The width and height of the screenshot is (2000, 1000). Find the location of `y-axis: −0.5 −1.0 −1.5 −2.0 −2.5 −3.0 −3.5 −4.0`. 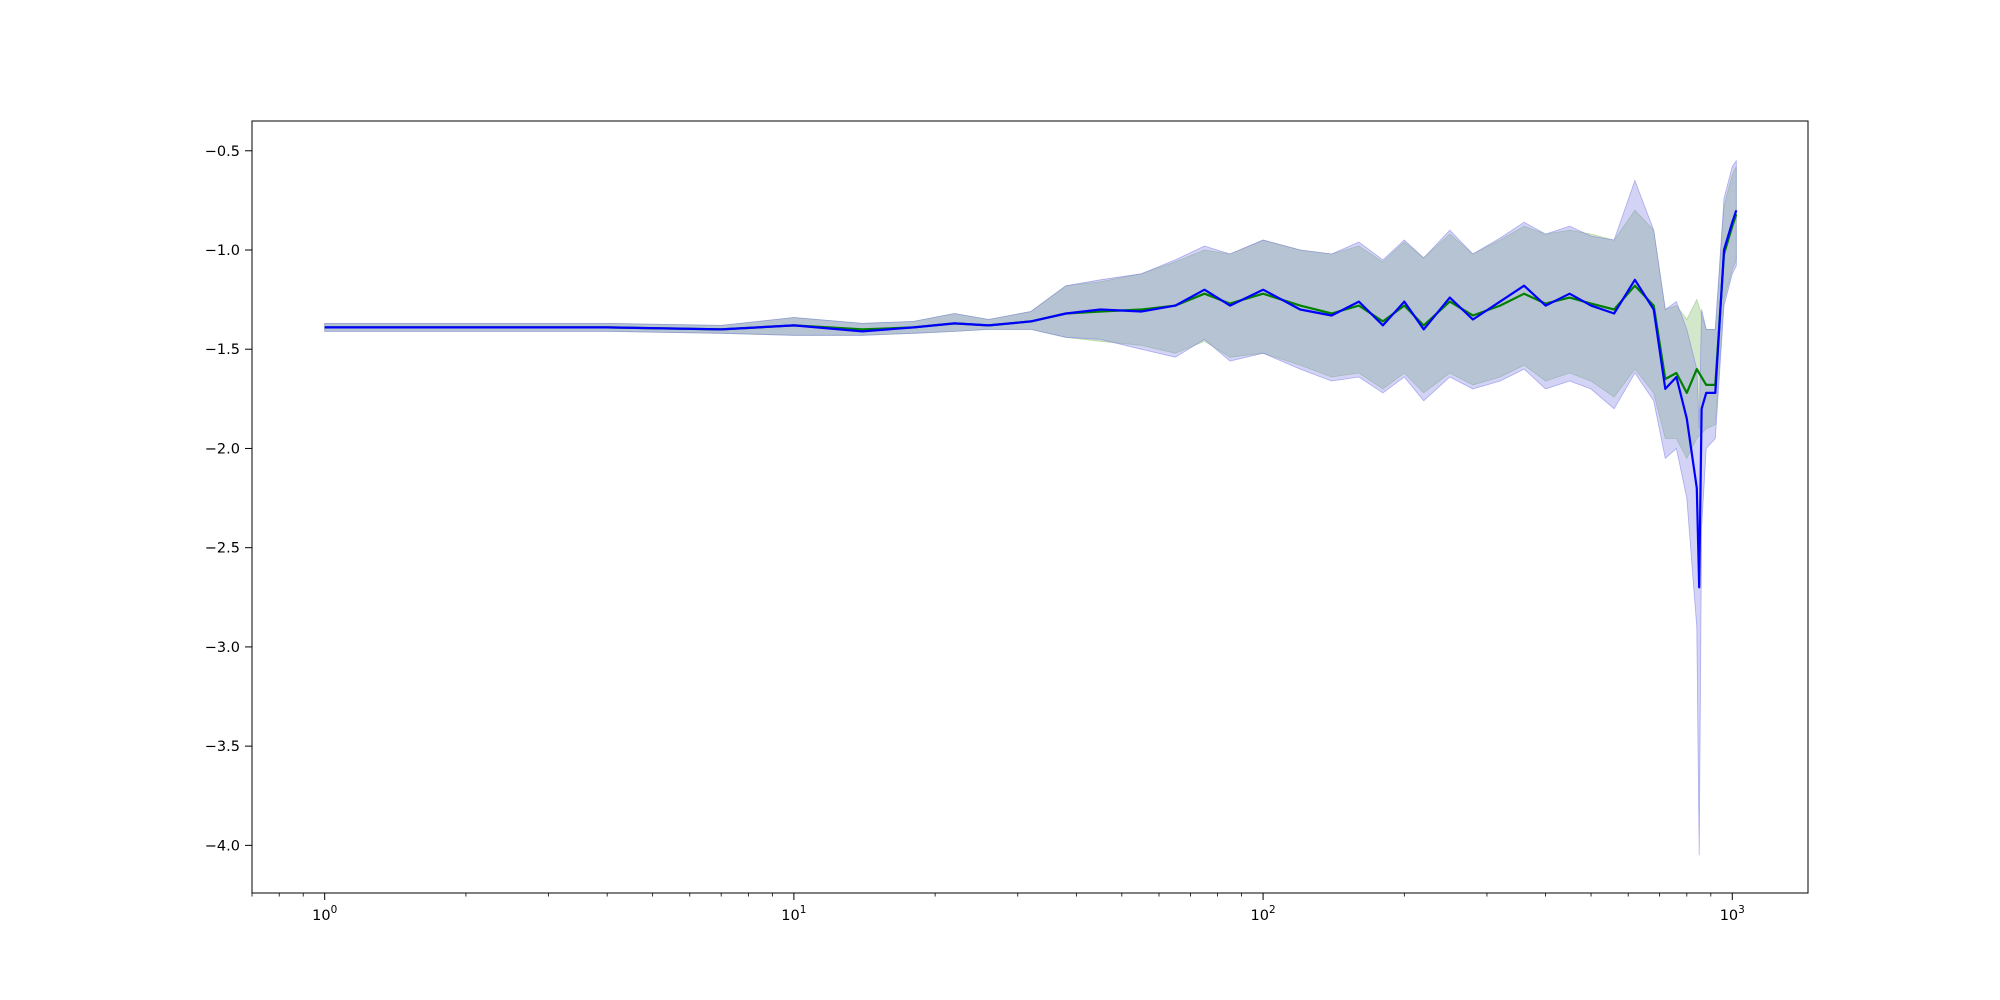

y-axis: −0.5 −1.0 −1.5 −2.0 −2.5 −3.0 −3.5 −4.0 is located at coordinates (228, 499).